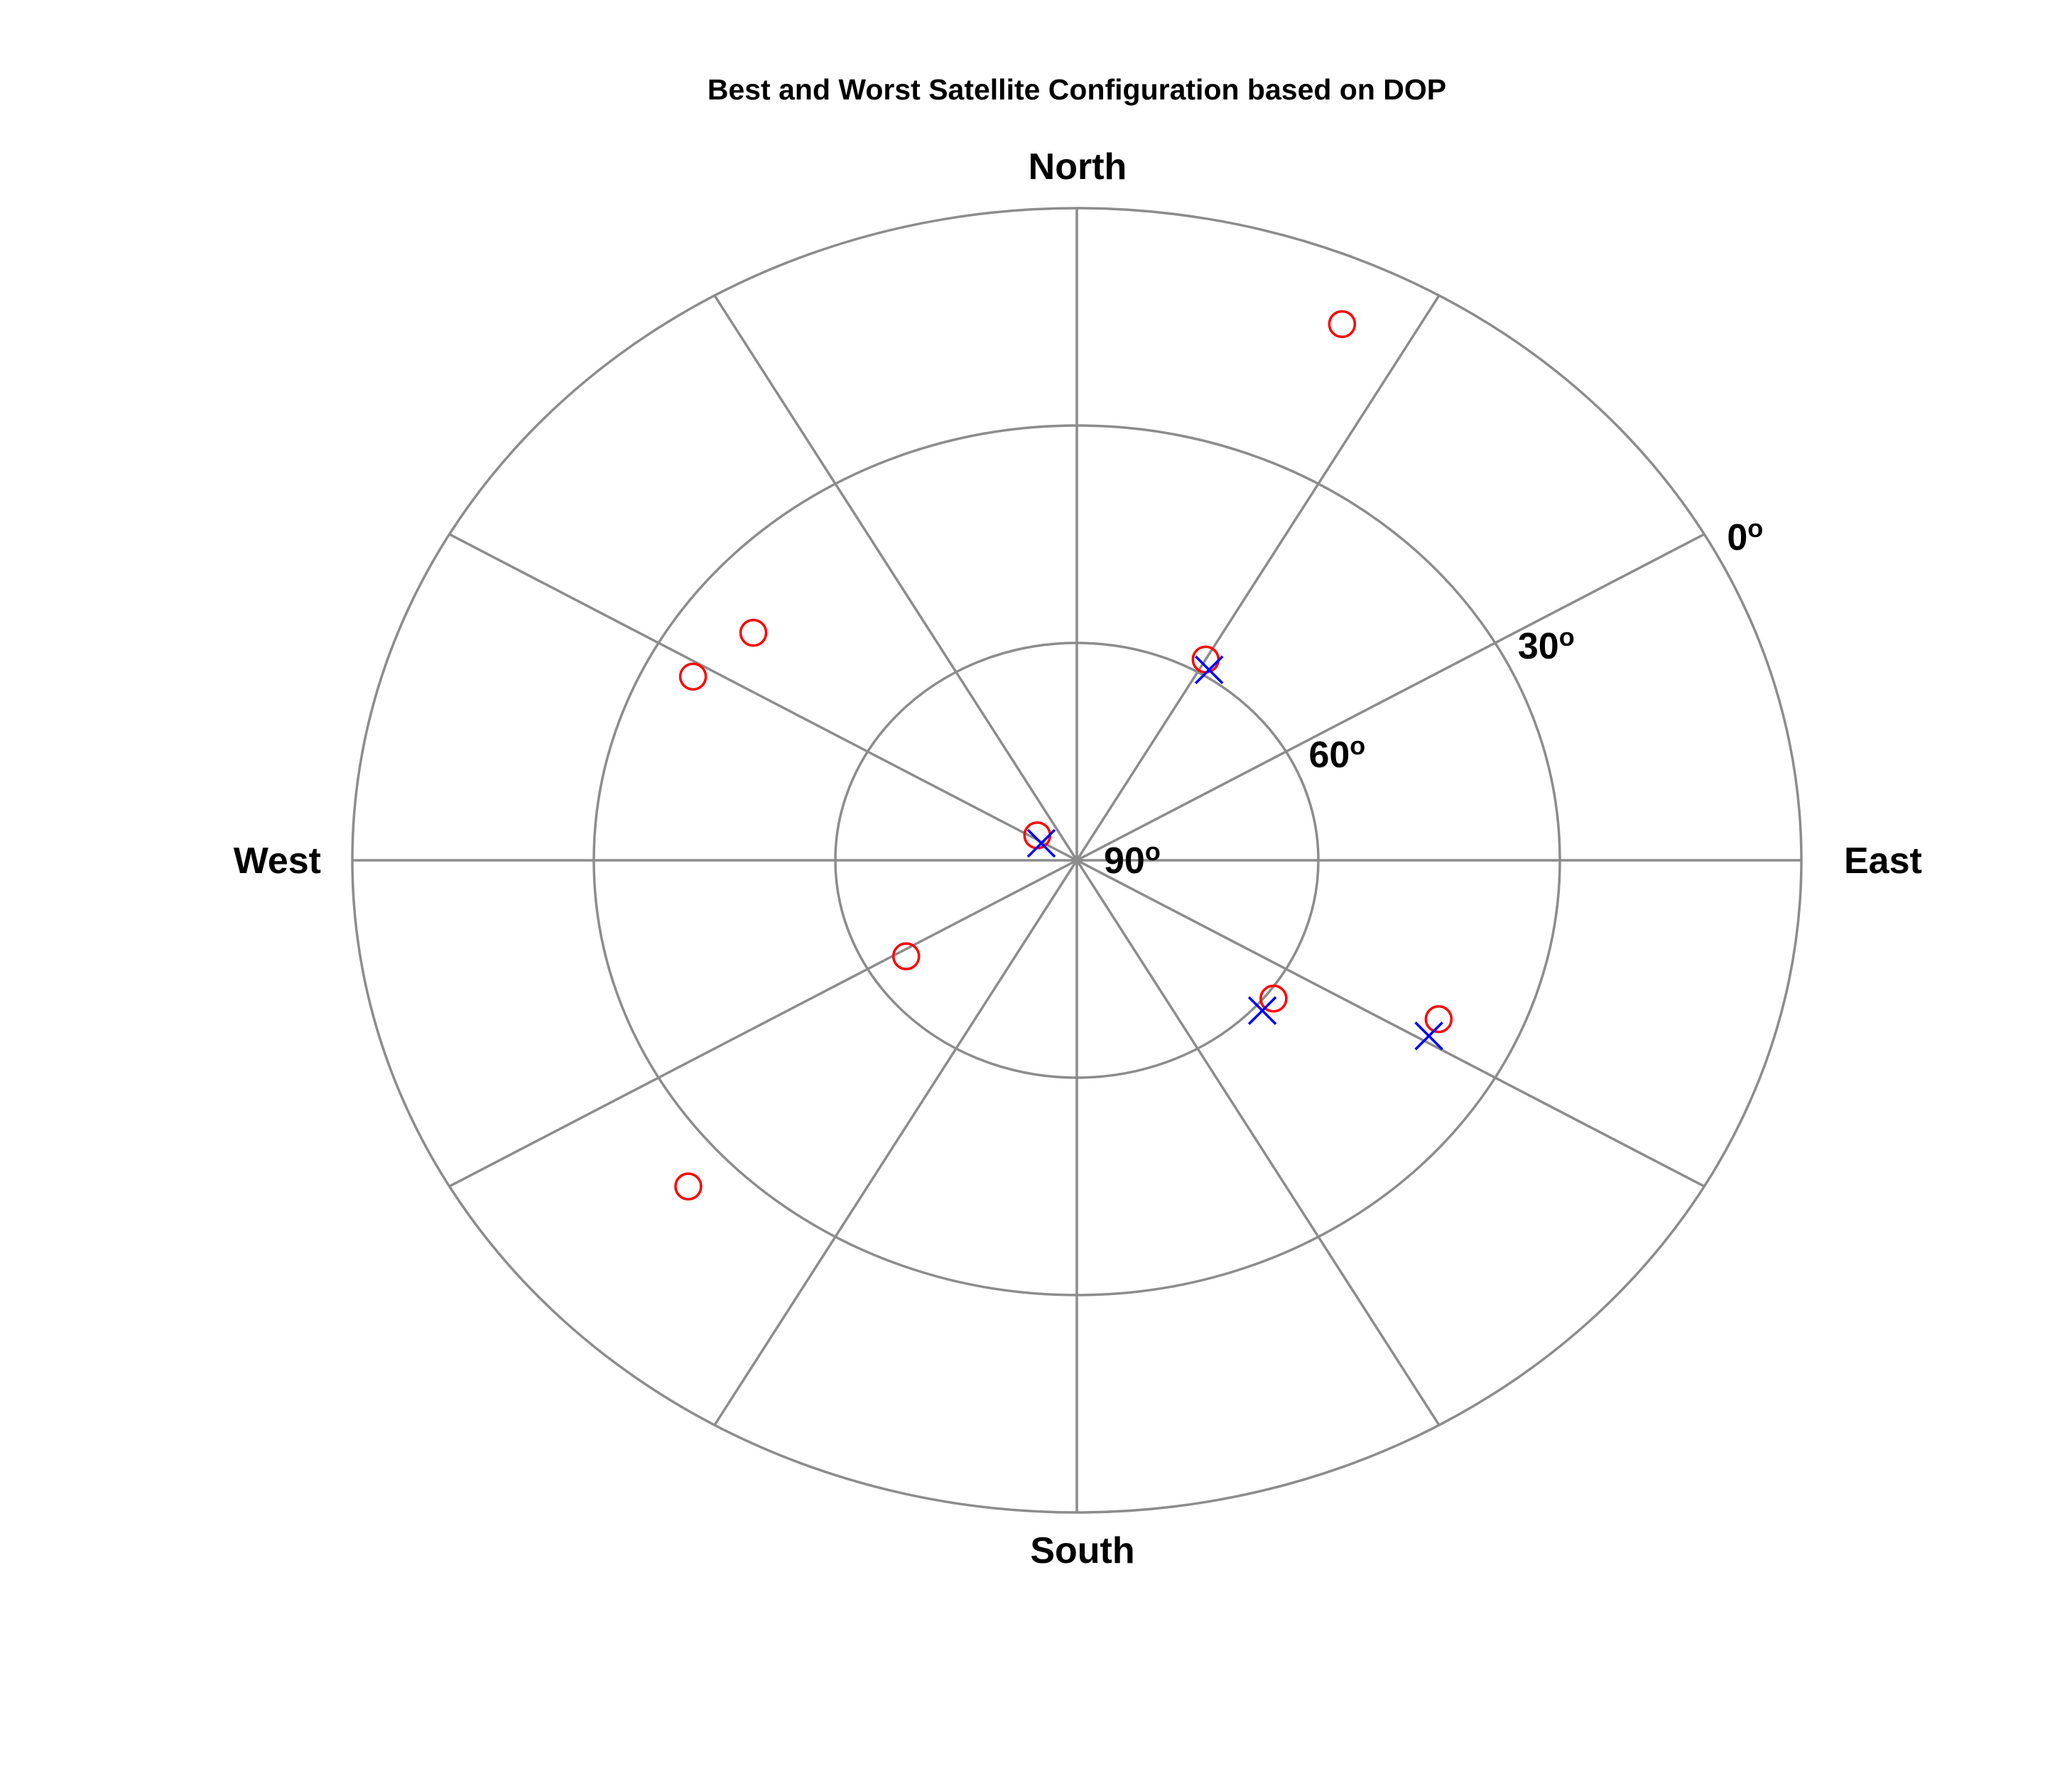 The height and width of the screenshot is (1776, 2072). Describe the element at coordinates (1132, 859) in the screenshot. I see `elevation-label-90: 90o` at that location.